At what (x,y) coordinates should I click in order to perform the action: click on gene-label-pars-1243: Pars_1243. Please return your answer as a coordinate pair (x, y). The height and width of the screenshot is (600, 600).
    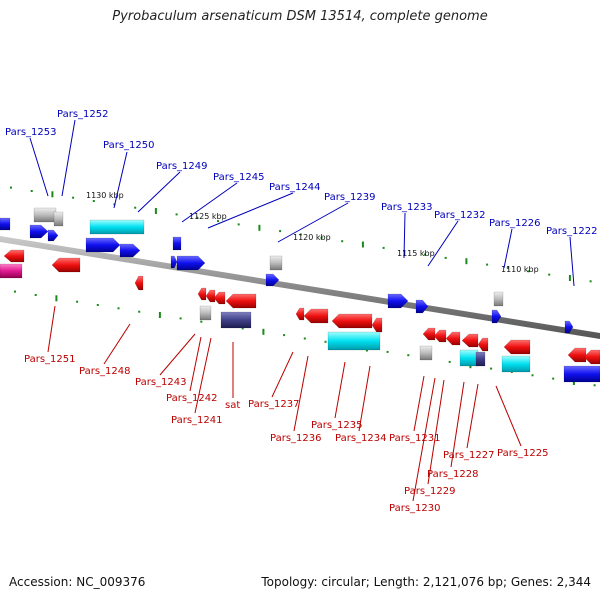
    Looking at the image, I should click on (160, 382).